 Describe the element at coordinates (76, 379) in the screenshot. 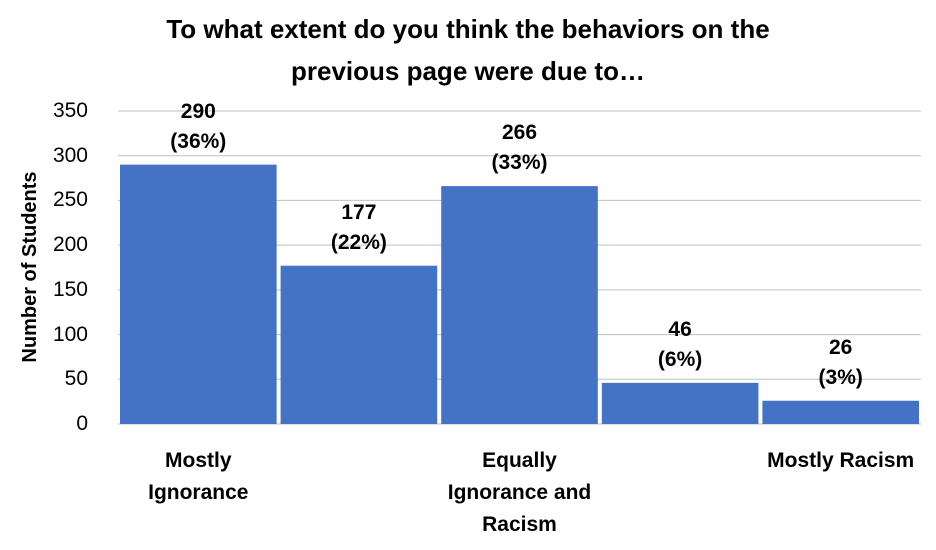

I see `y-tick-label: 50` at that location.